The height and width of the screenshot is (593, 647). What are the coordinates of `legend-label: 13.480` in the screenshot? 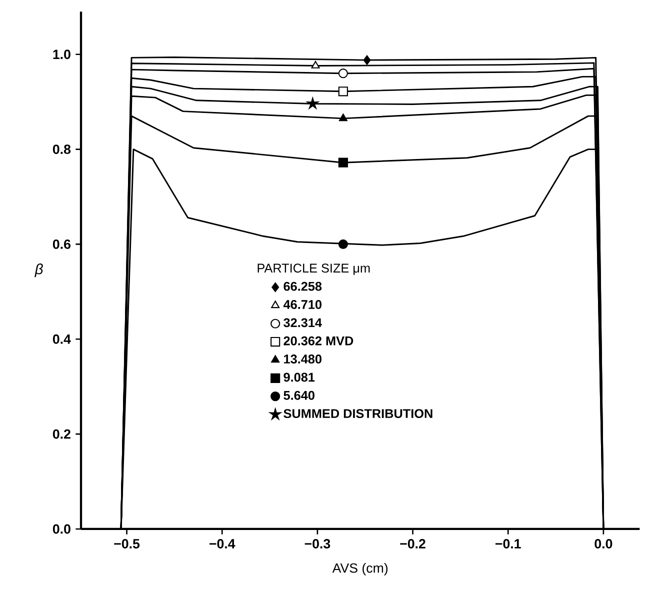 It's located at (303, 359).